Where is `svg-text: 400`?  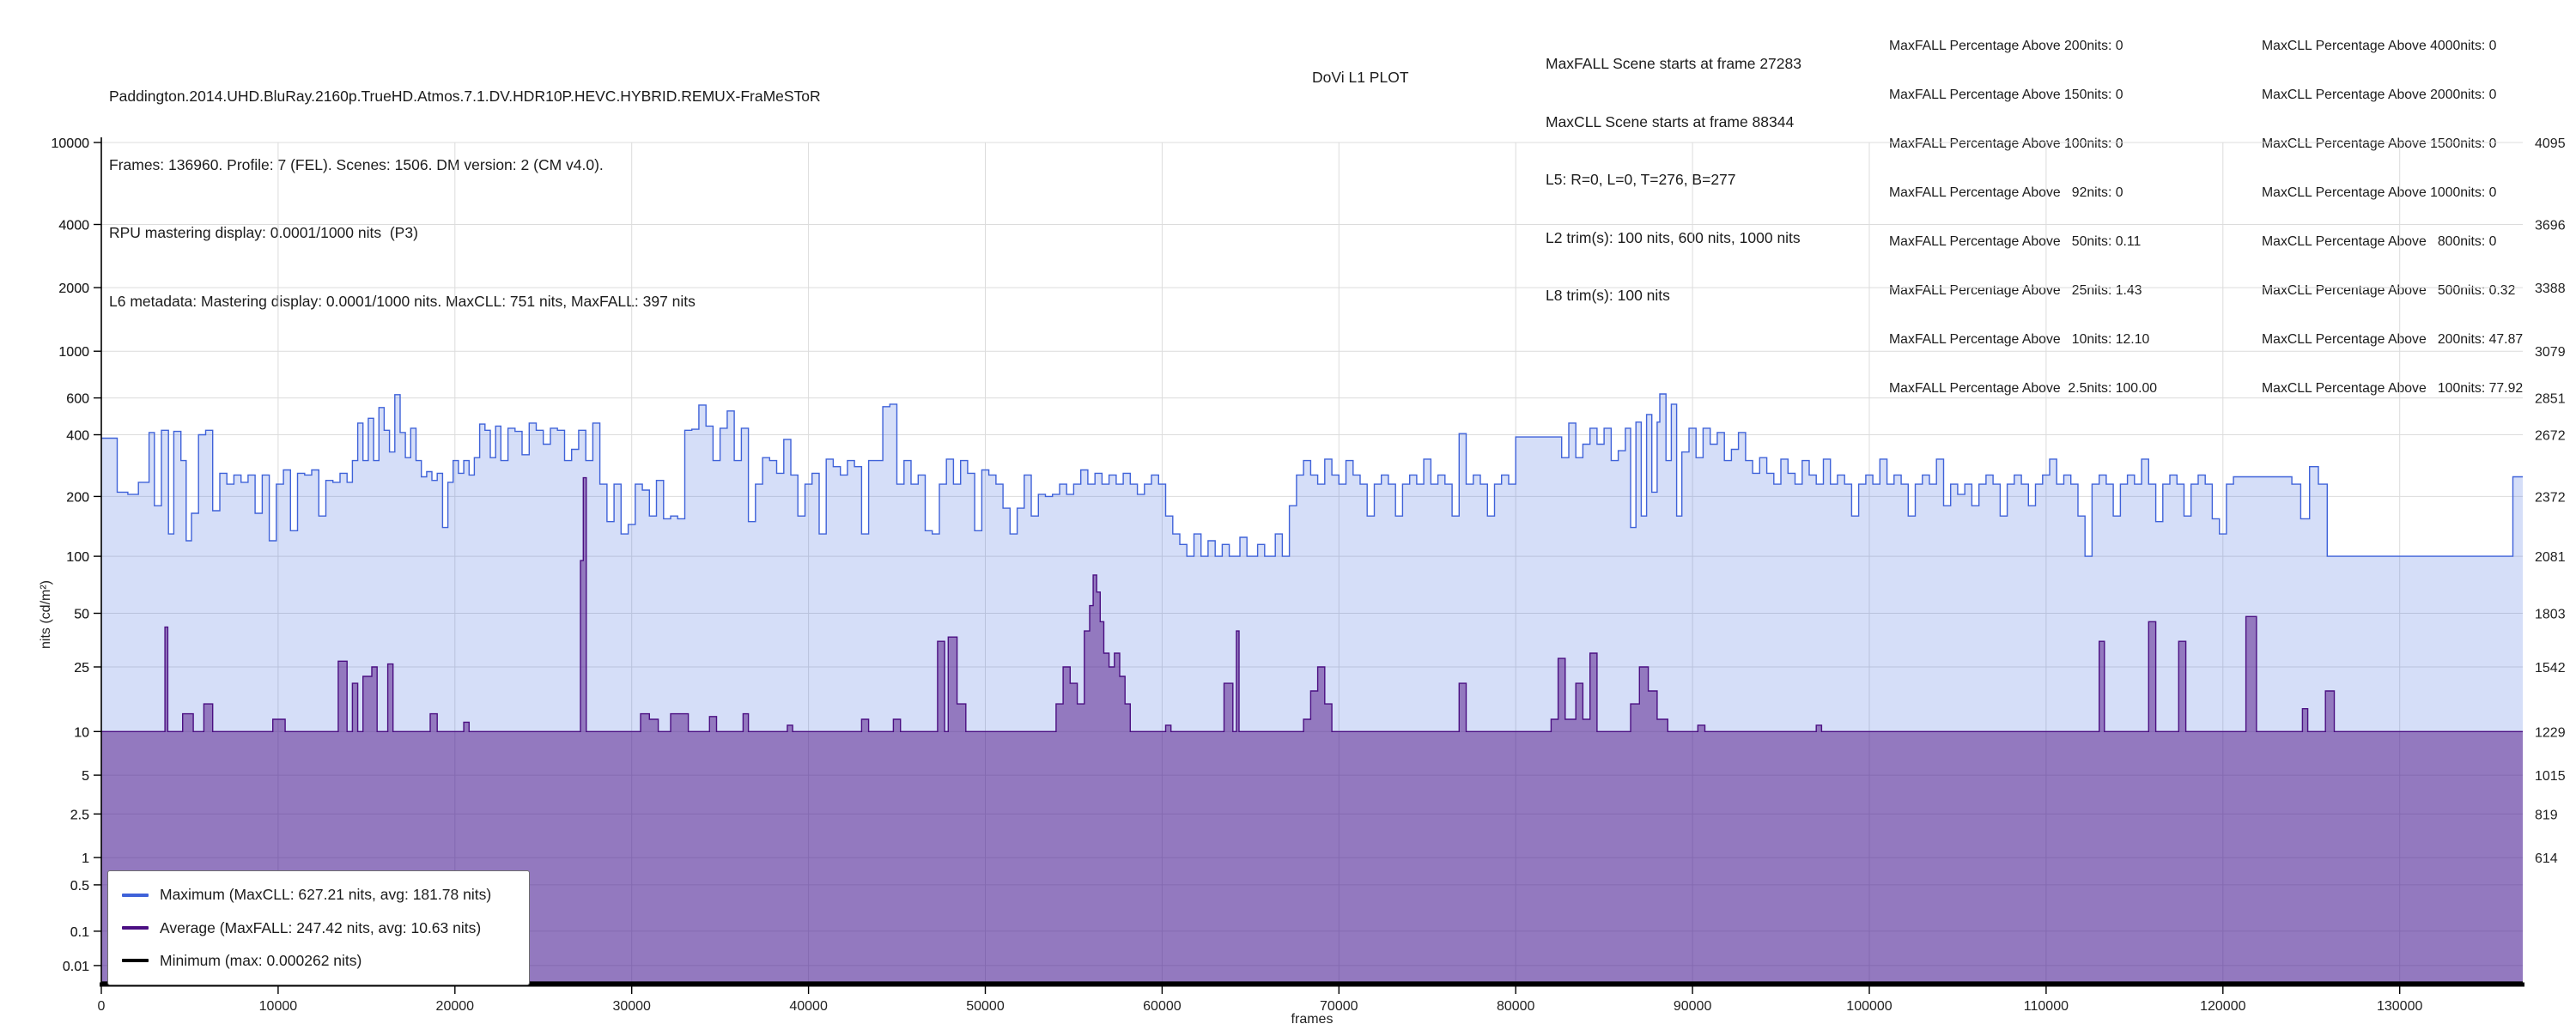
svg-text: 400 is located at coordinates (77, 435).